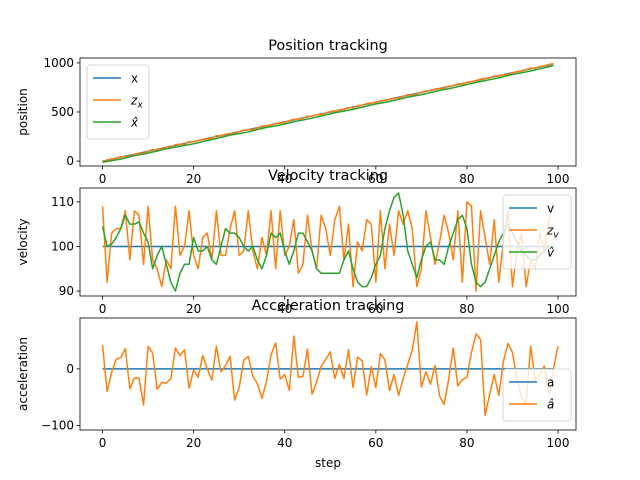 This screenshot has height=480, width=640. I want to click on axes-2-y-label: velocity, so click(23, 242).